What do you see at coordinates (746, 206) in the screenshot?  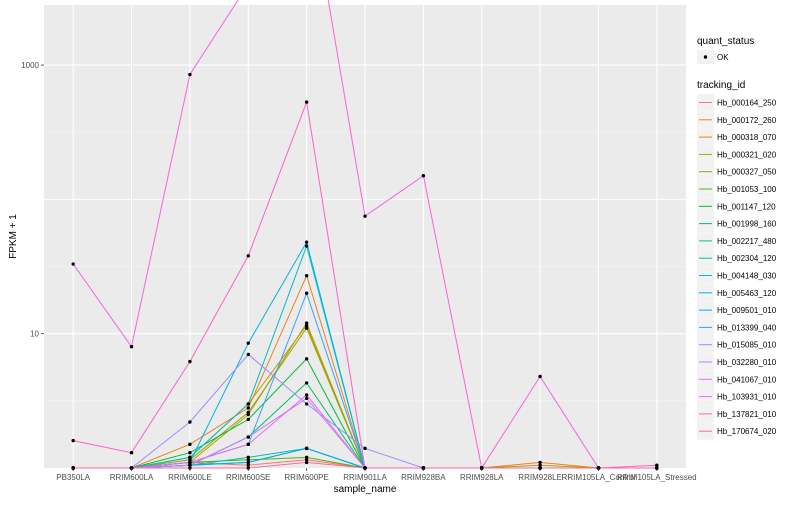 I see `legend-series-label: Hb_001147_120` at bounding box center [746, 206].